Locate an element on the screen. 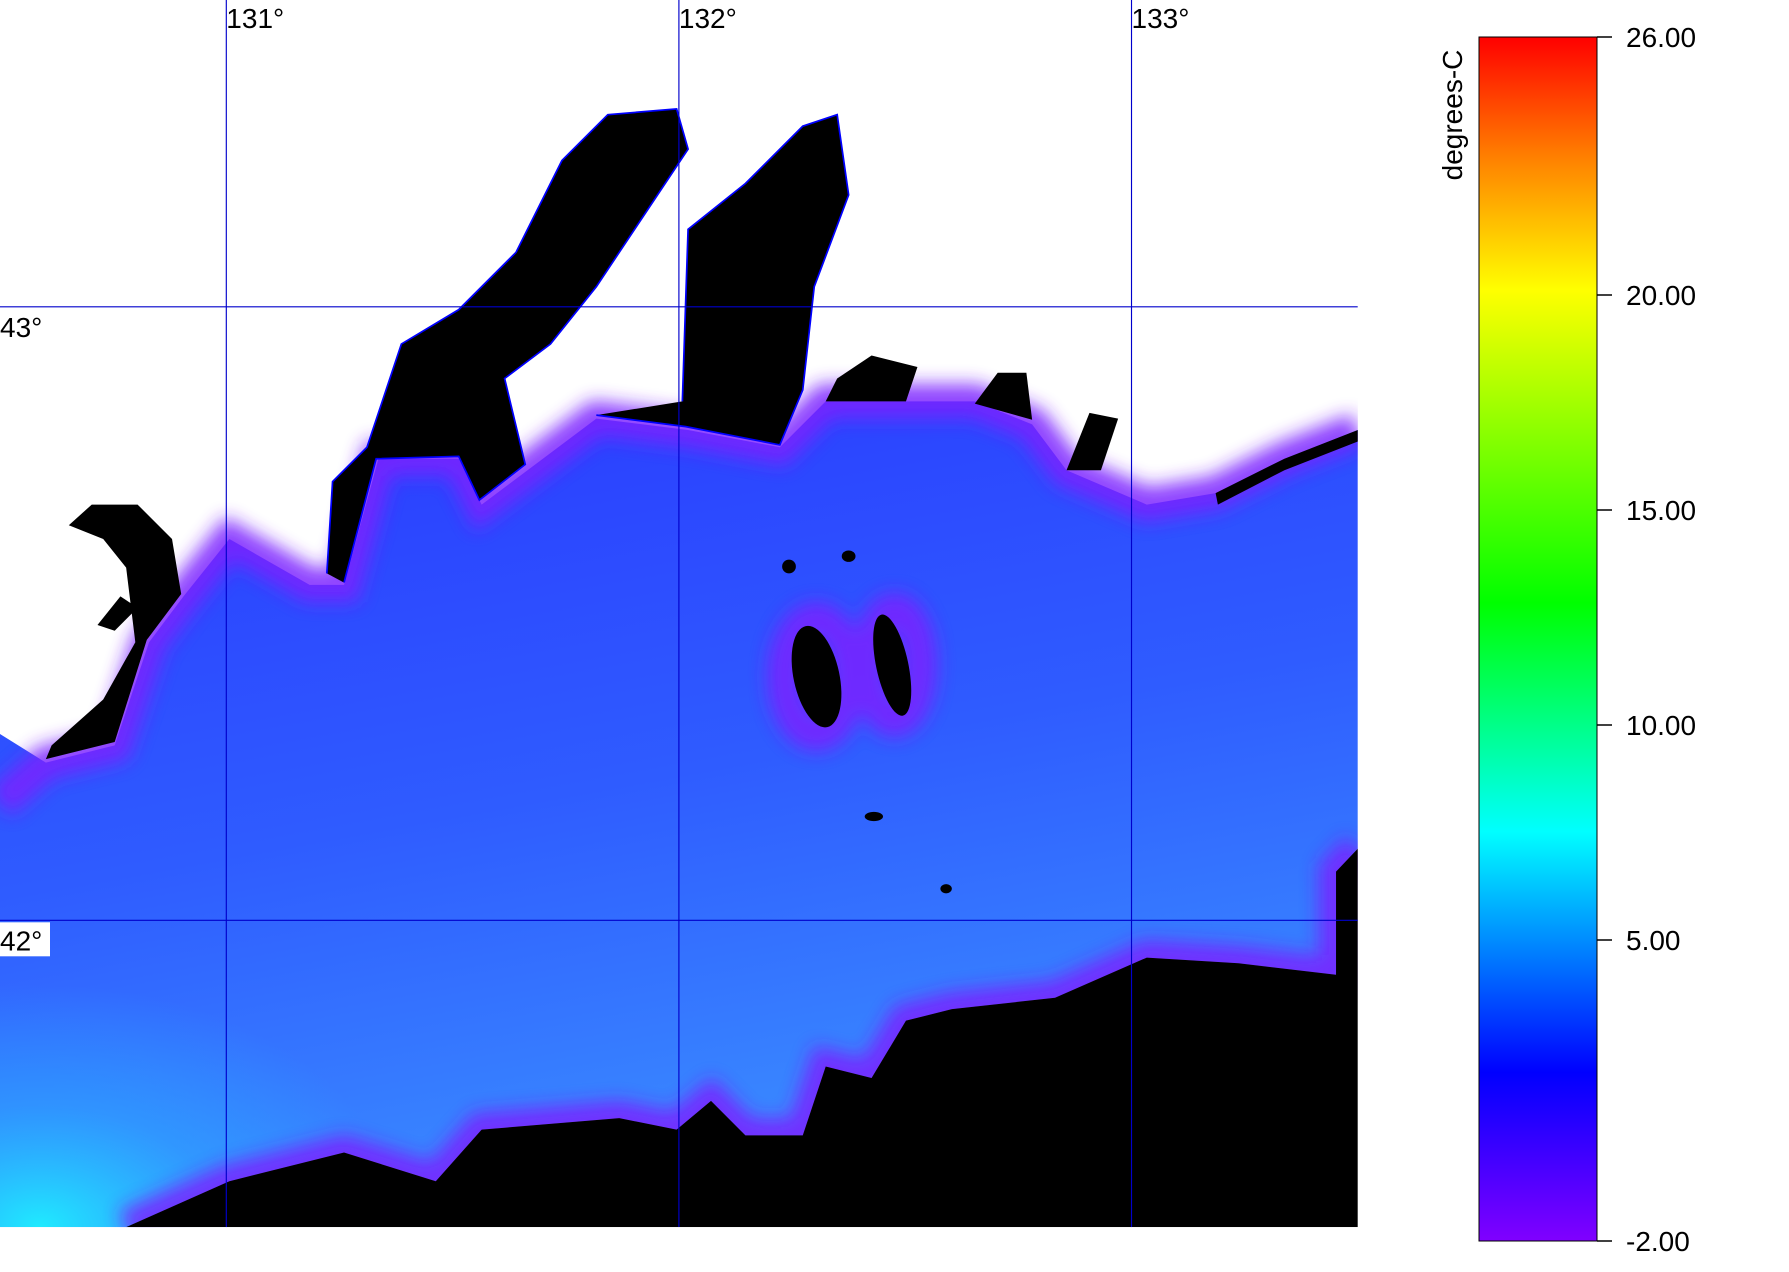 The image size is (1789, 1272). colorbar-tick-label: 10.00 is located at coordinates (1661, 725).